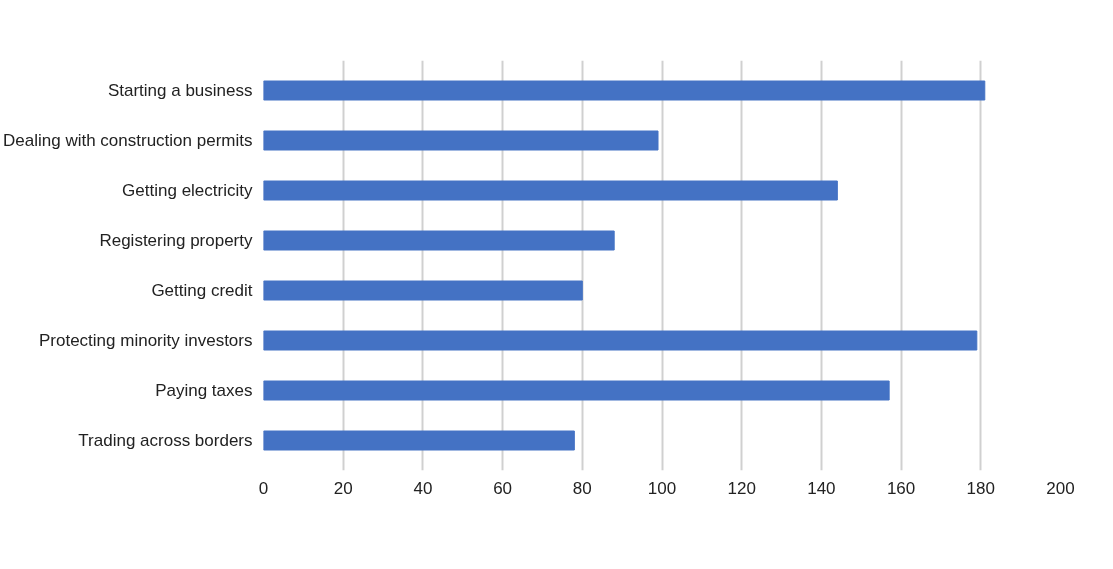  I want to click on x-tick-label: 140, so click(821, 488).